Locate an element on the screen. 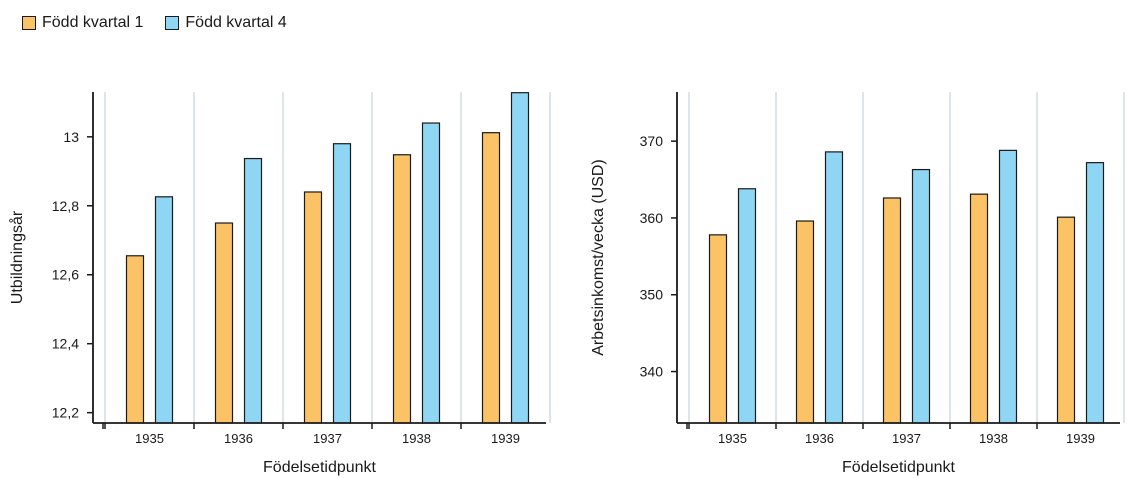 The image size is (1131, 478). y-tick-label: 360 is located at coordinates (652, 218).